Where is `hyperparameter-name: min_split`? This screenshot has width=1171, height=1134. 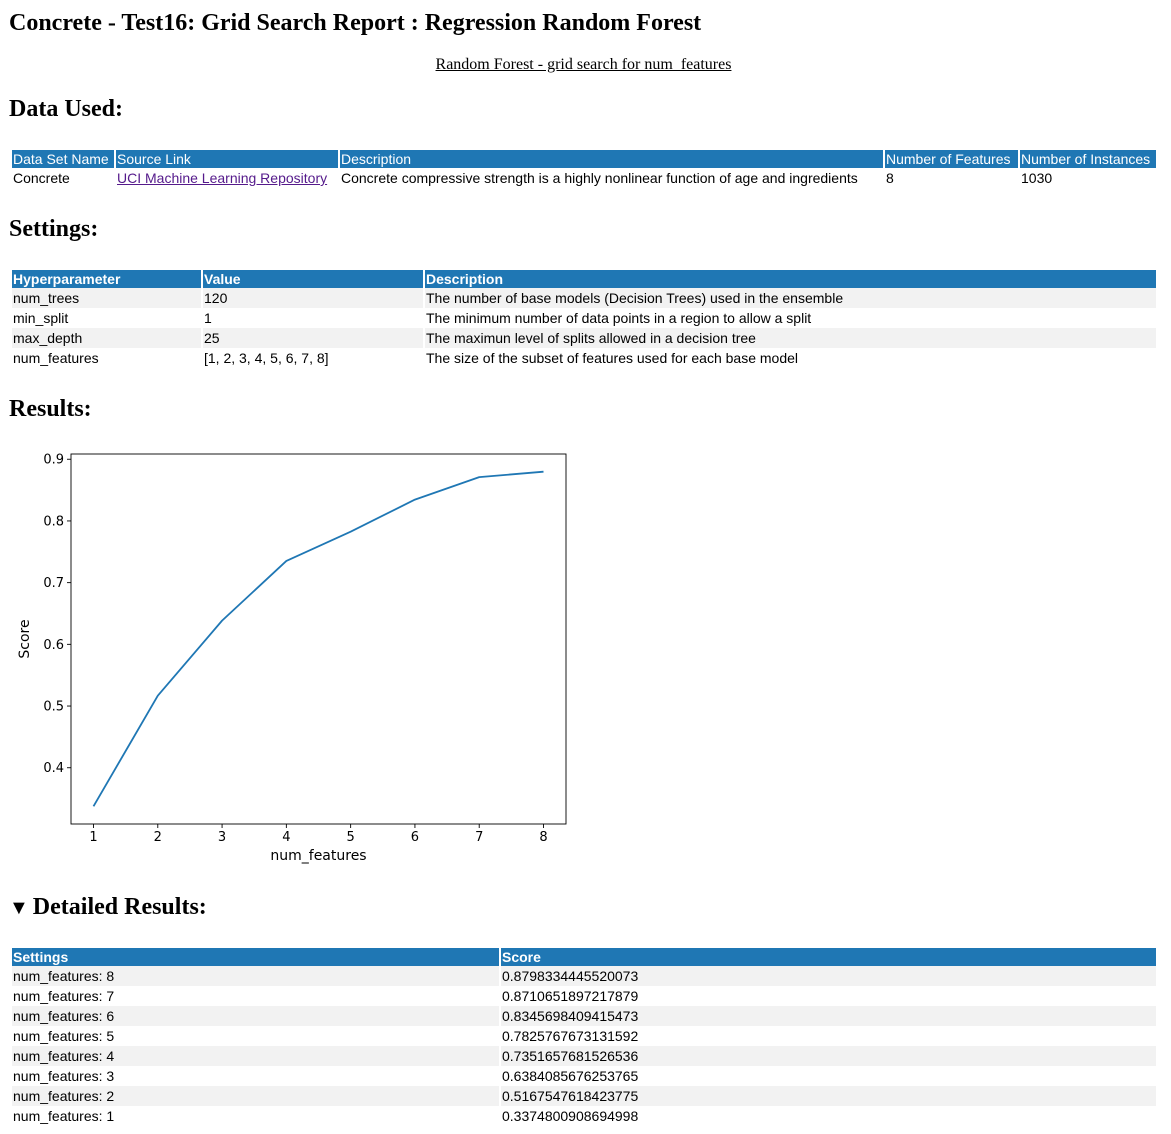
hyperparameter-name: min_split is located at coordinates (41, 318).